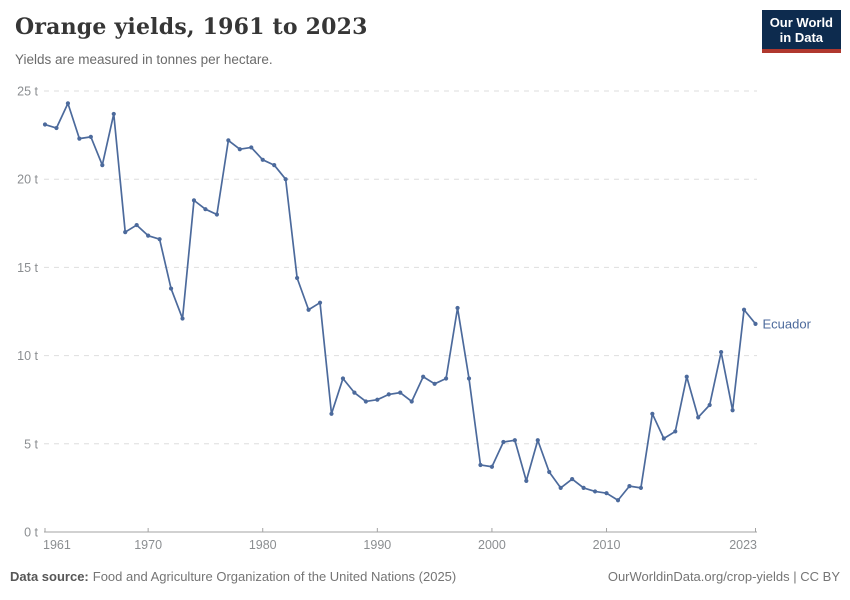 This screenshot has width=850, height=600. I want to click on owid-logo: Our World in Data, so click(801, 31).